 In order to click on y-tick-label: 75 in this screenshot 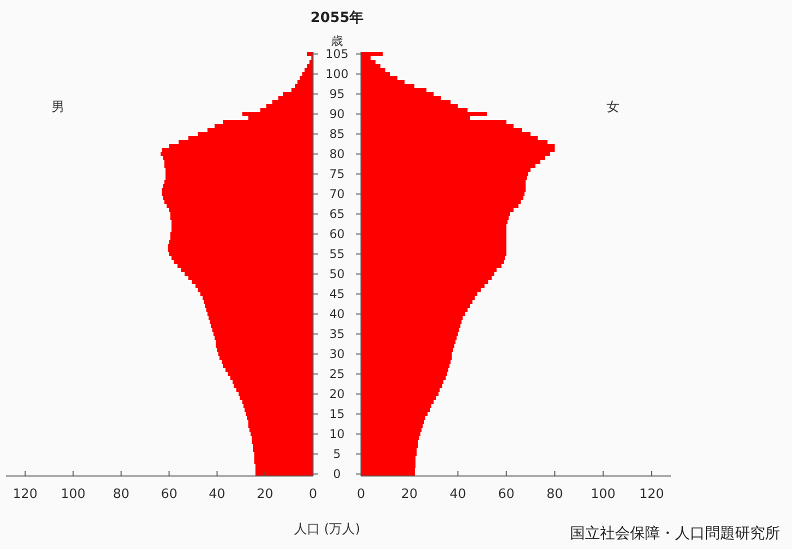, I will do `click(337, 174)`.